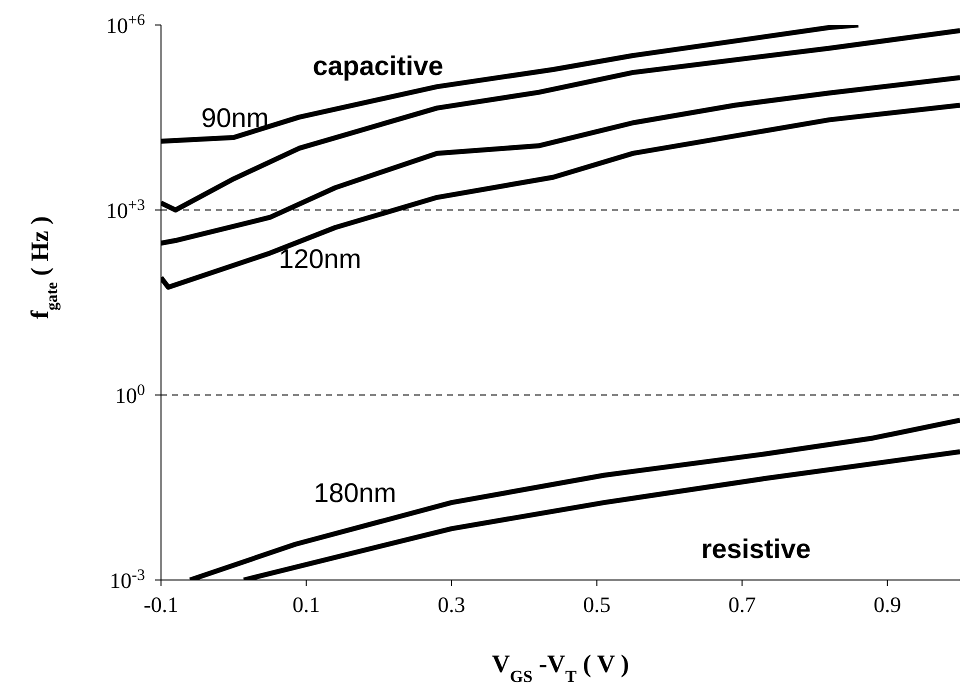 This screenshot has width=962, height=693. What do you see at coordinates (597, 604) in the screenshot?
I see `x-tick-label: 0.5` at bounding box center [597, 604].